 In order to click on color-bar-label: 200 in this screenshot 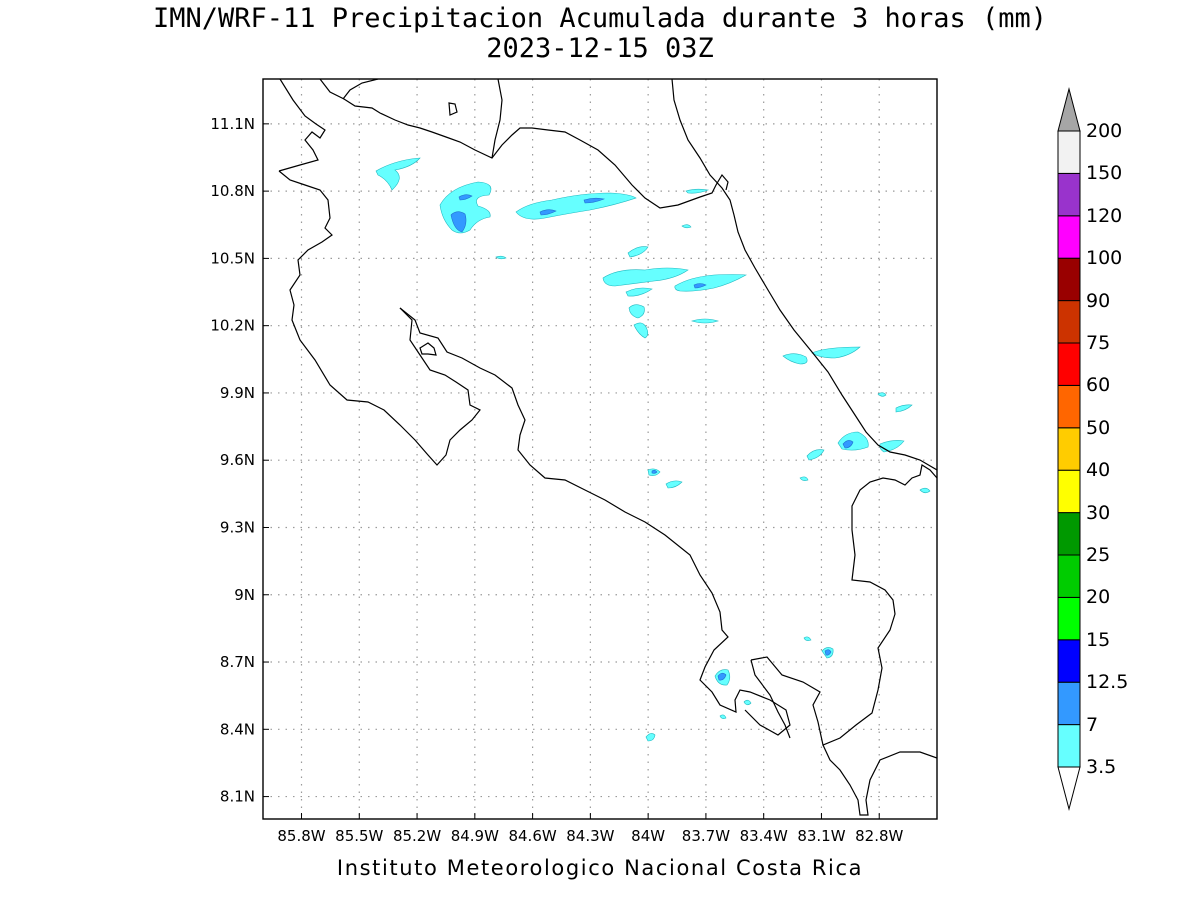, I will do `click(1104, 131)`.